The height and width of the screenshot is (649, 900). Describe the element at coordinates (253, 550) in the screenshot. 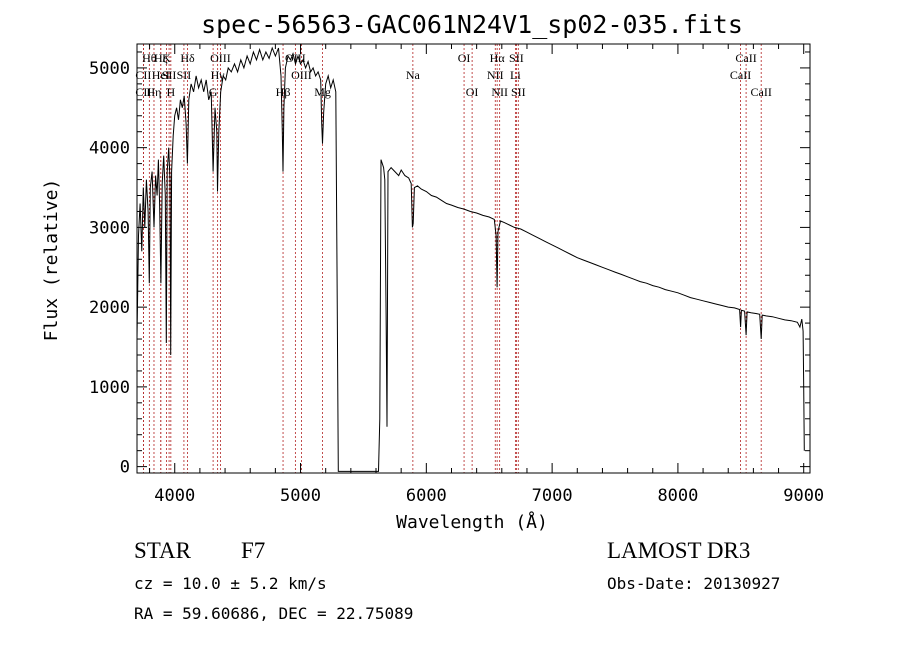

I see `object-subclass: F7` at that location.